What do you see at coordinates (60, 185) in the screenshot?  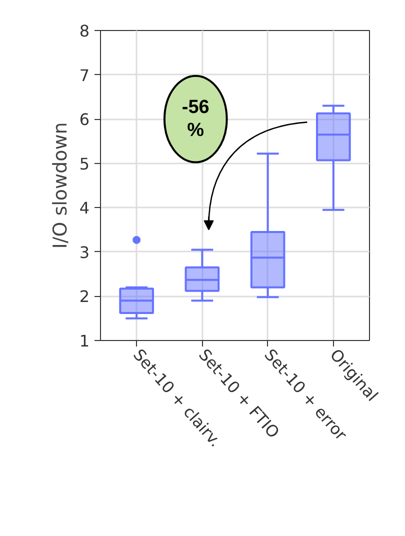 I see `y-axis-title: I/O slowdown` at bounding box center [60, 185].